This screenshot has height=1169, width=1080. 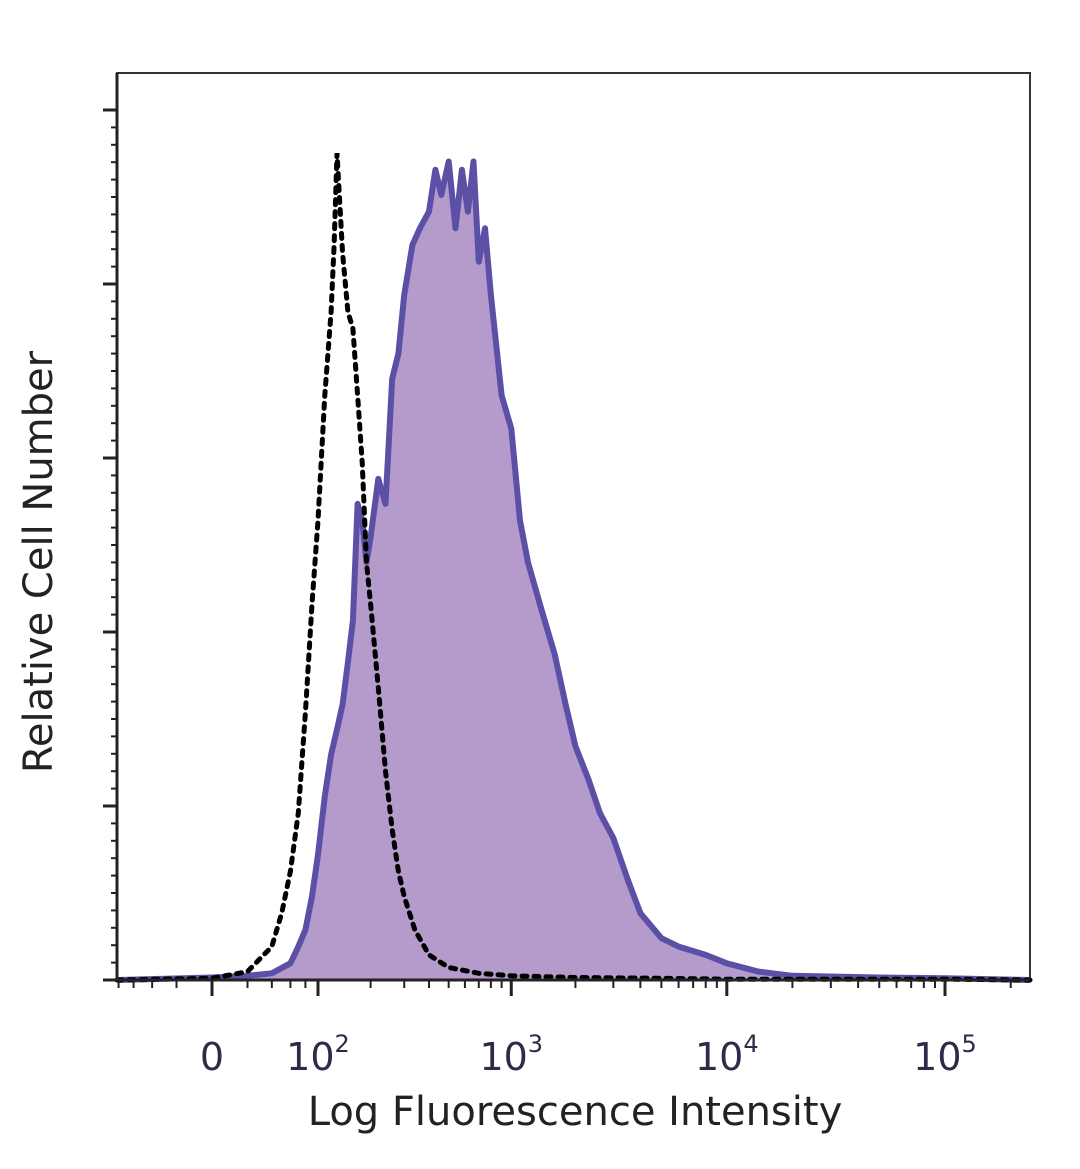 What do you see at coordinates (39, 561) in the screenshot?
I see `y-axis-label: Relative Cell Number` at bounding box center [39, 561].